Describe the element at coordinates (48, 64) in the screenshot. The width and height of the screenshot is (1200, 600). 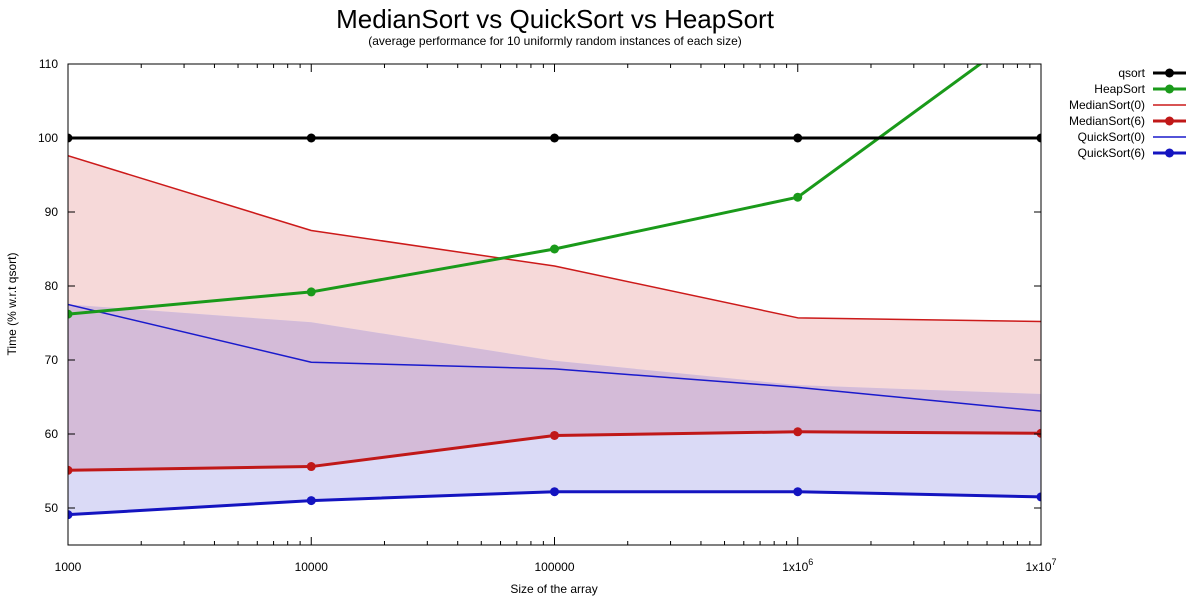
I see `y-tick-label: 110` at that location.